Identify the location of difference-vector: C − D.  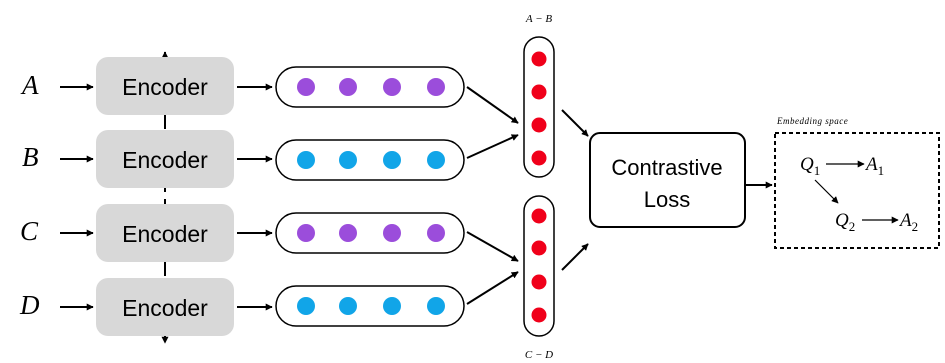
(539, 278).